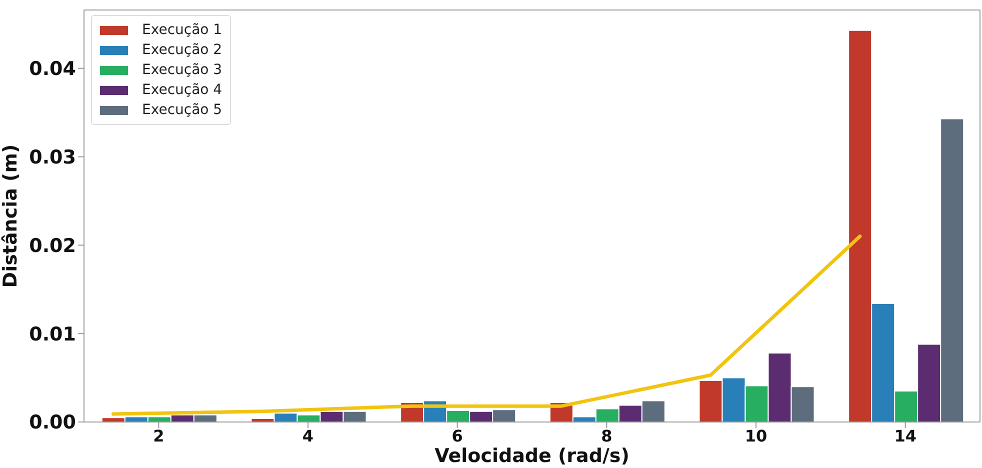 This screenshot has width=982, height=468. I want to click on x-tick-label: 14, so click(905, 436).